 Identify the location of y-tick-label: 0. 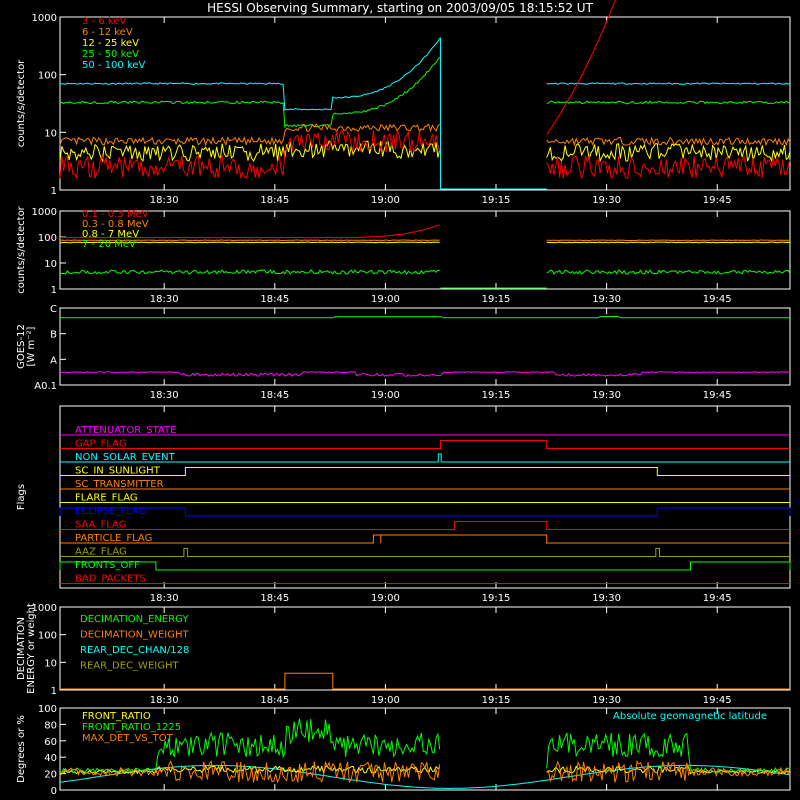
(54, 791).